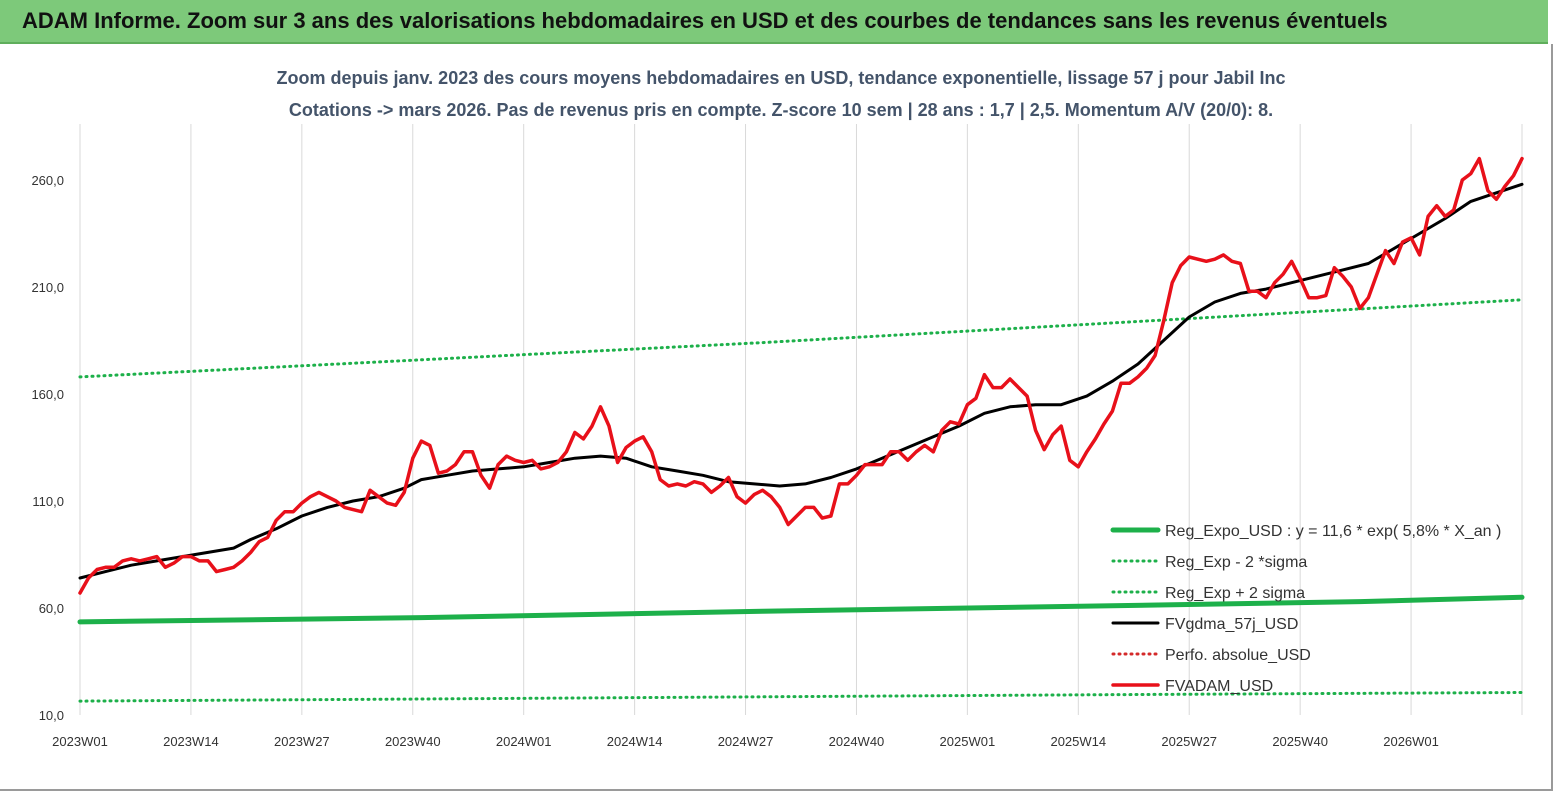  I want to click on x-tick-label: 2024W01, so click(524, 741).